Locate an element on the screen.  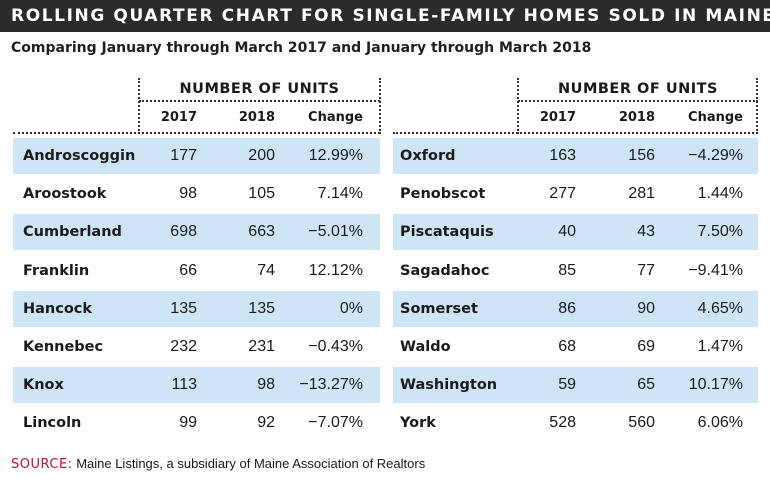
value-2018: 90 is located at coordinates (646, 308).